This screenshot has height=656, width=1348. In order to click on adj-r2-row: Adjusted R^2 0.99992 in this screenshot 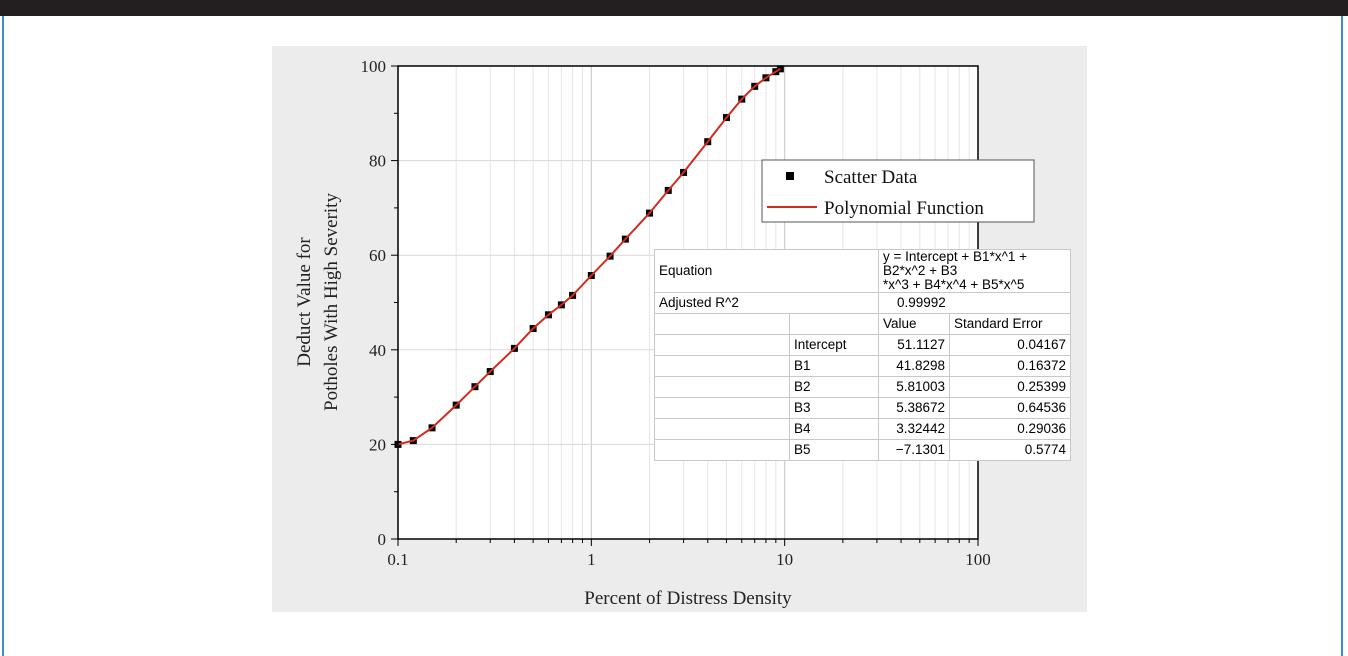, I will do `click(862, 303)`.